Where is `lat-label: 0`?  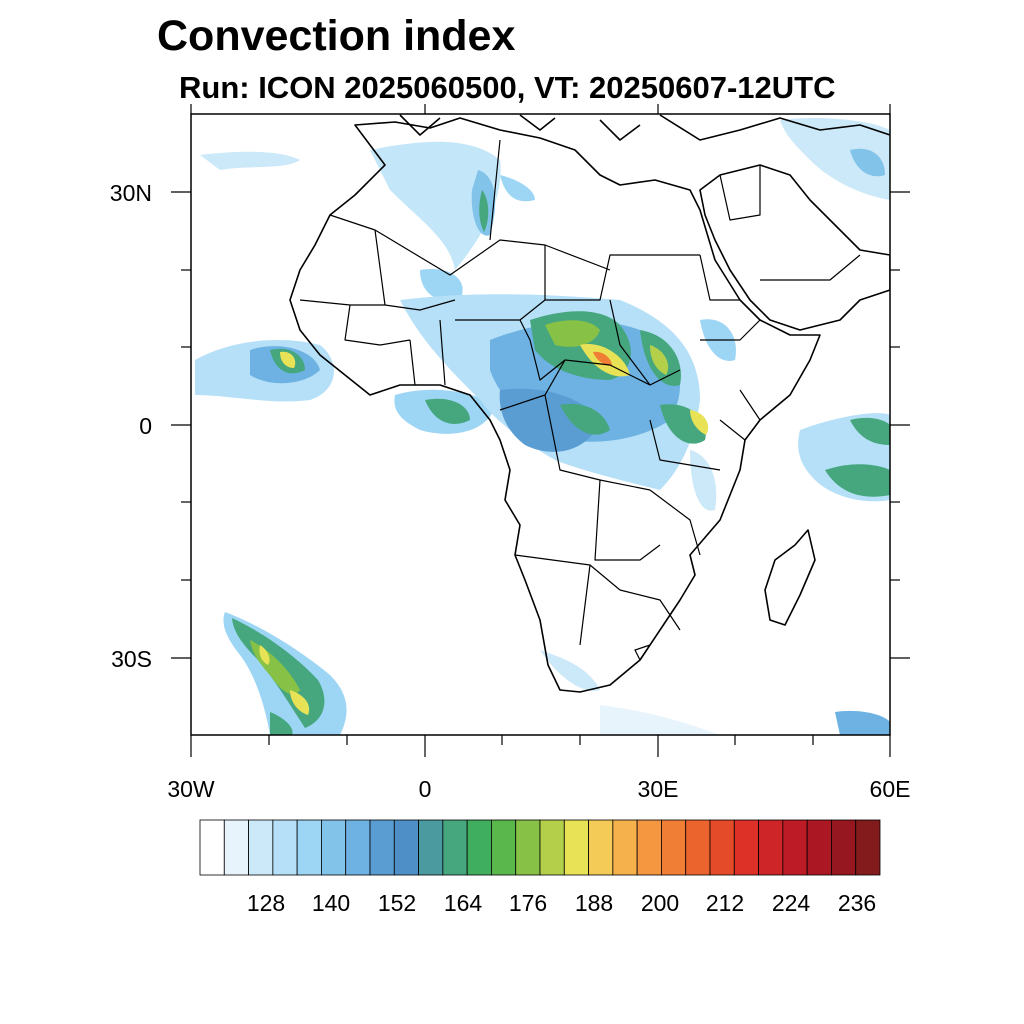 lat-label: 0 is located at coordinates (145, 426).